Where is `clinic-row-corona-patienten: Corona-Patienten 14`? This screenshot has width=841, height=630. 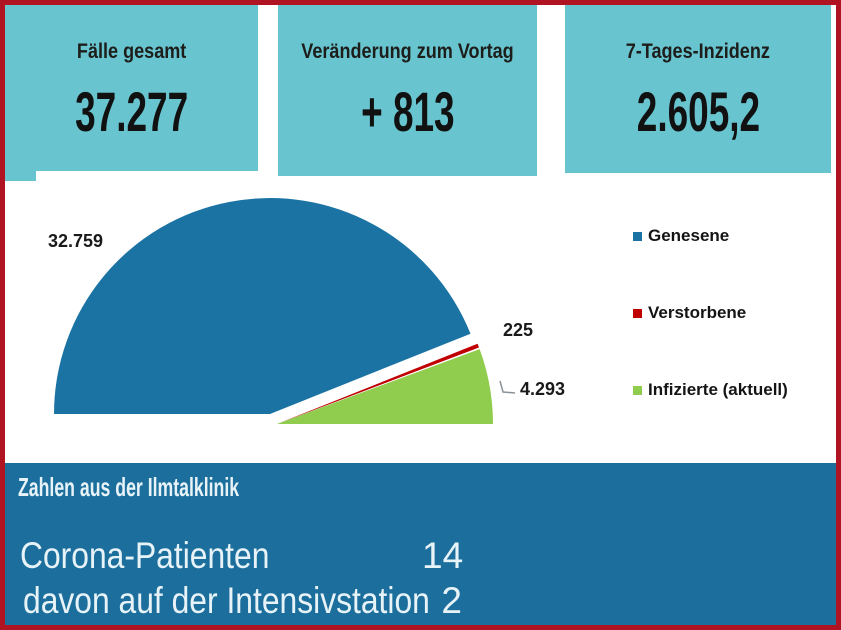 clinic-row-corona-patienten: Corona-Patienten 14 is located at coordinates (420, 556).